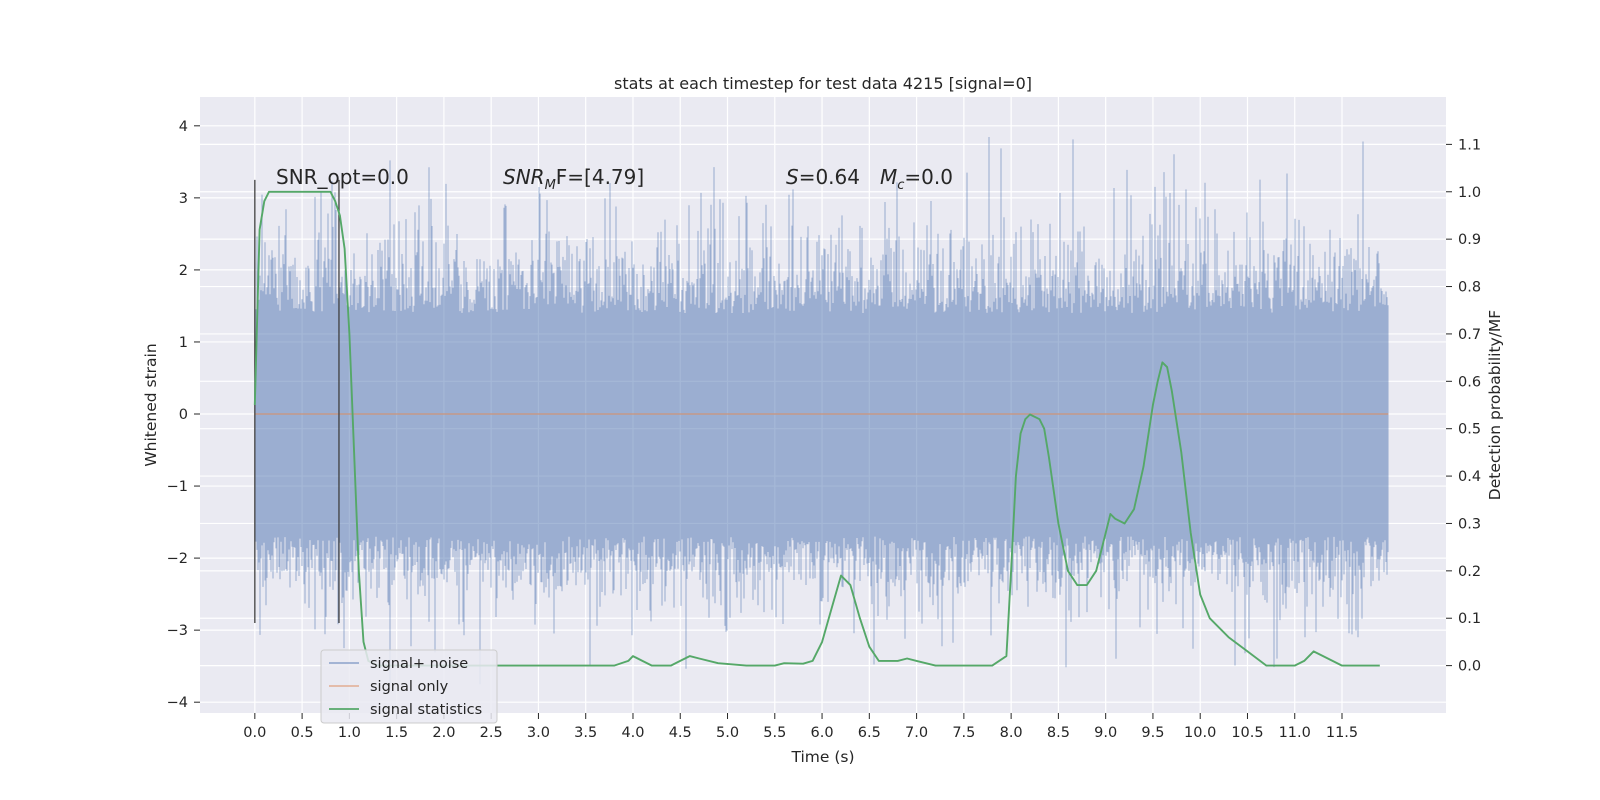  What do you see at coordinates (302, 733) in the screenshot?
I see `x-tick-label: 0.5` at bounding box center [302, 733].